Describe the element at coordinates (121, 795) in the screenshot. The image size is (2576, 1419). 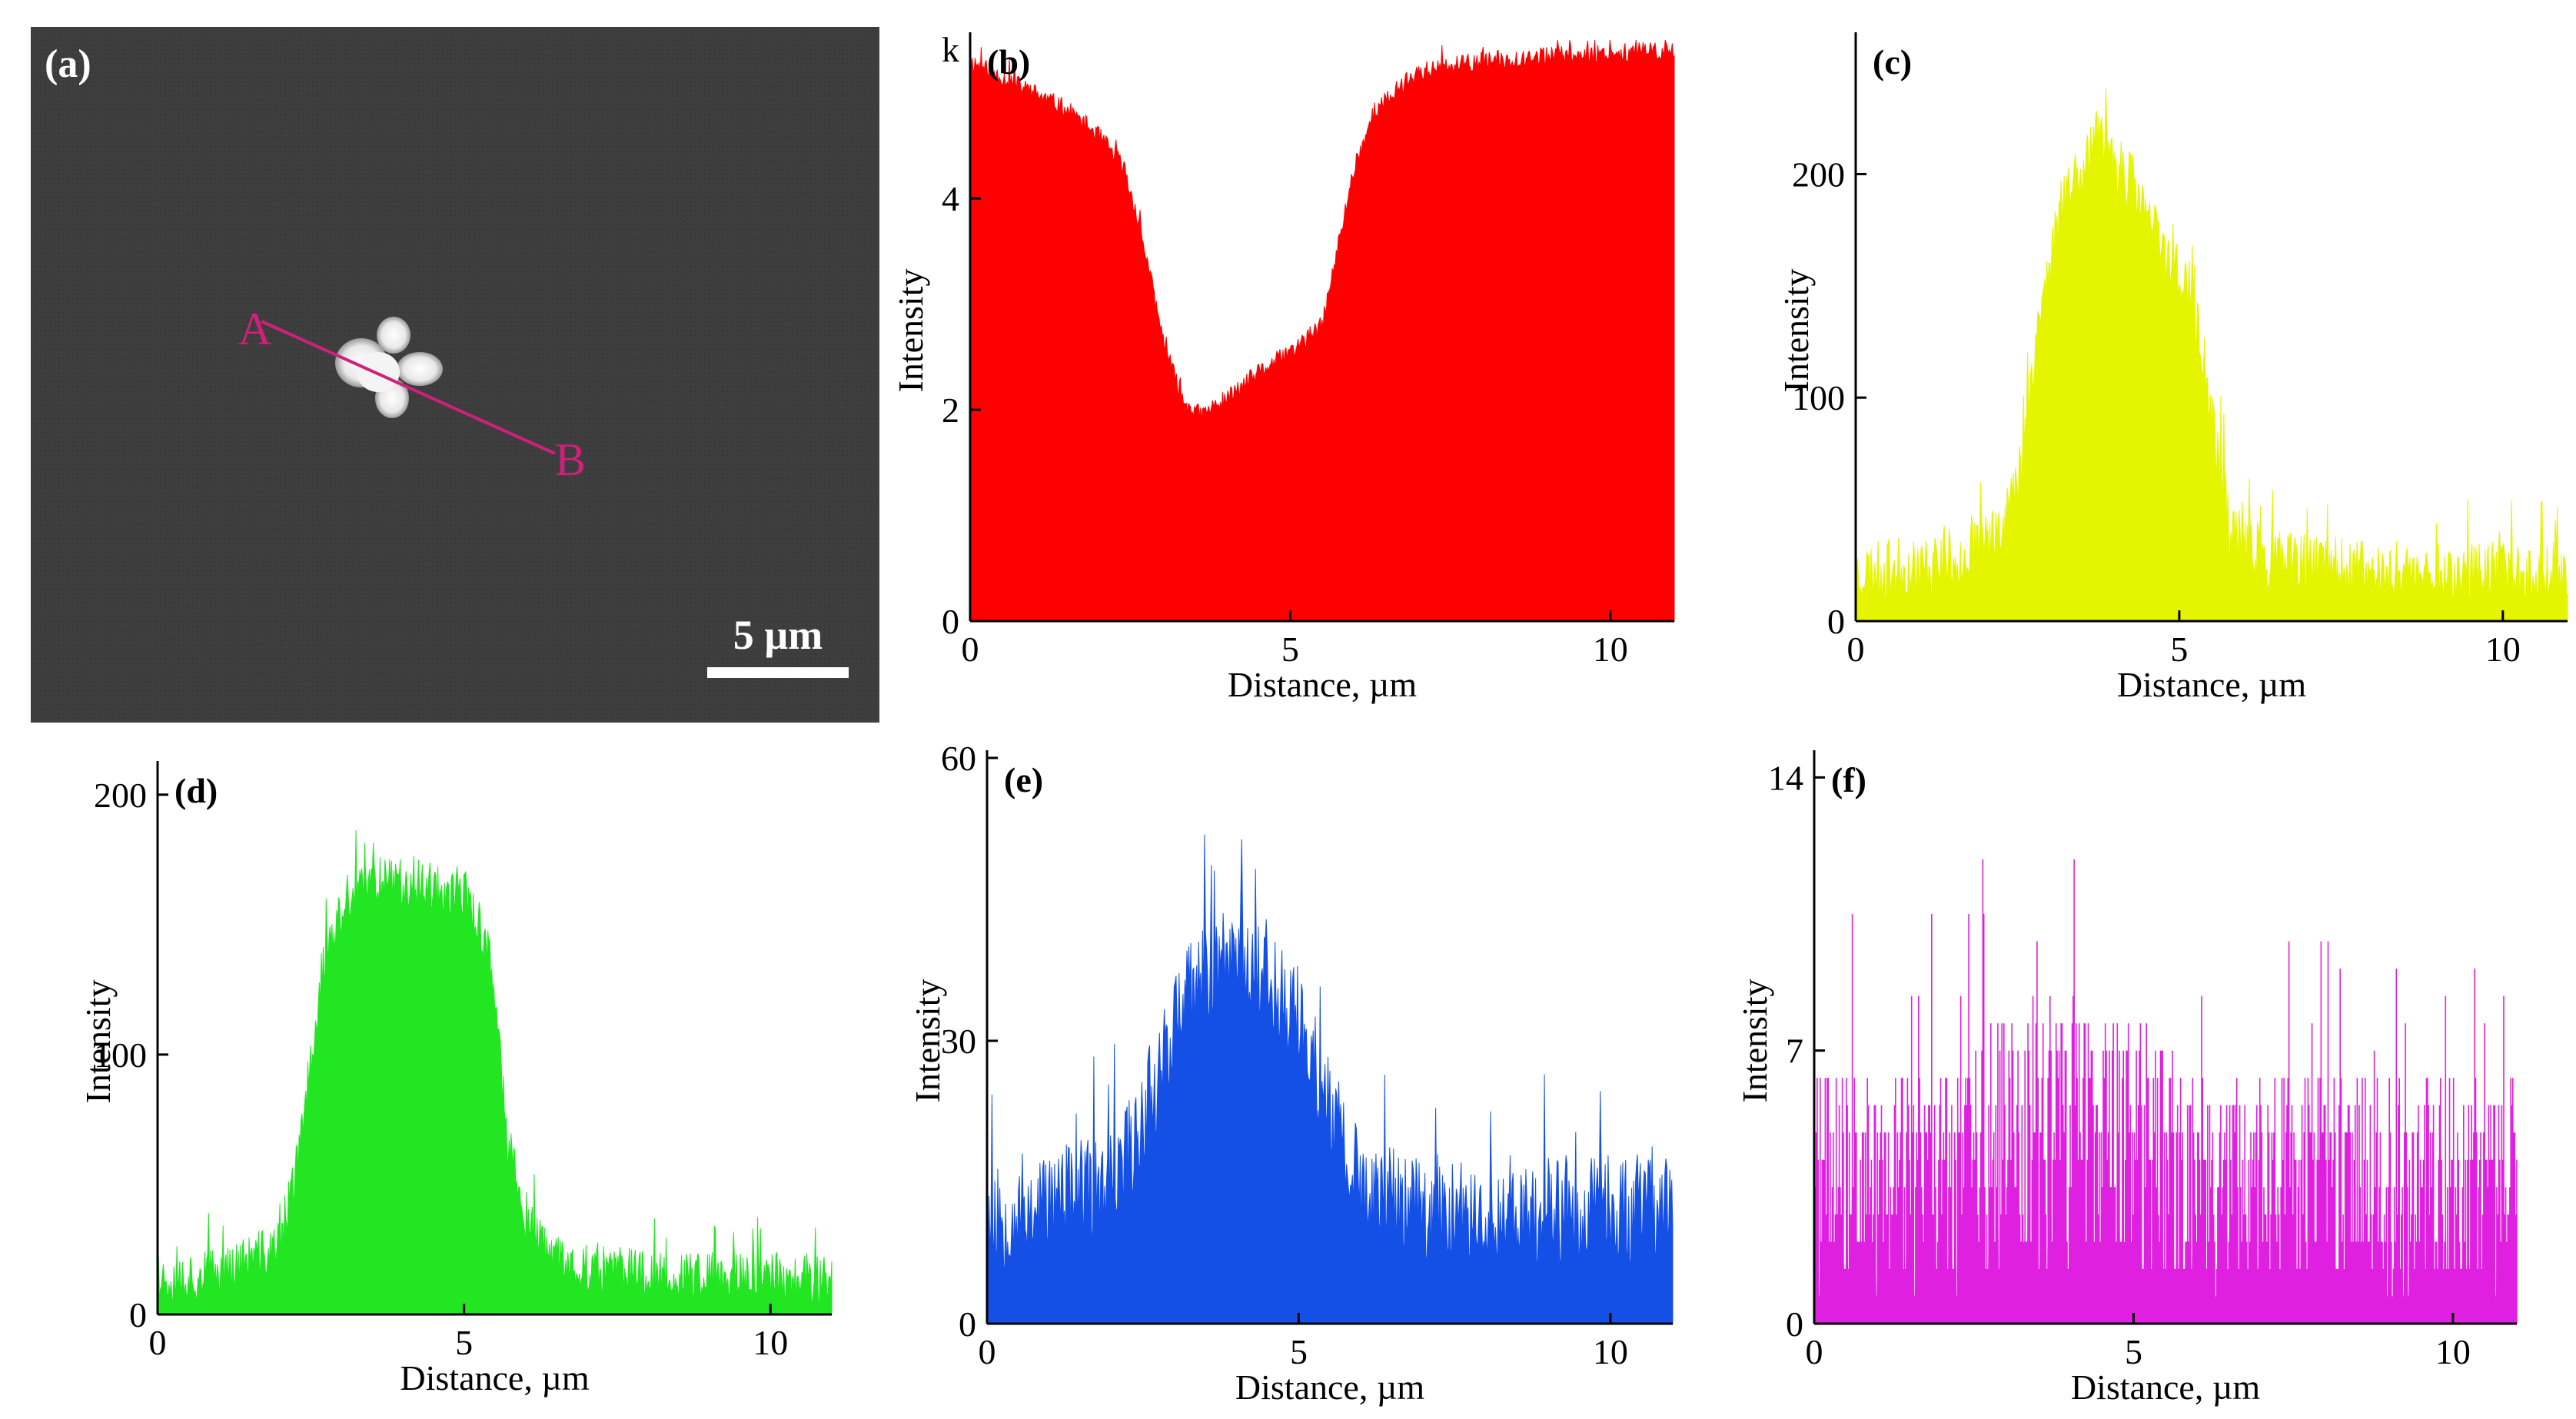
I see `chart-d-ytick-label: 200` at that location.